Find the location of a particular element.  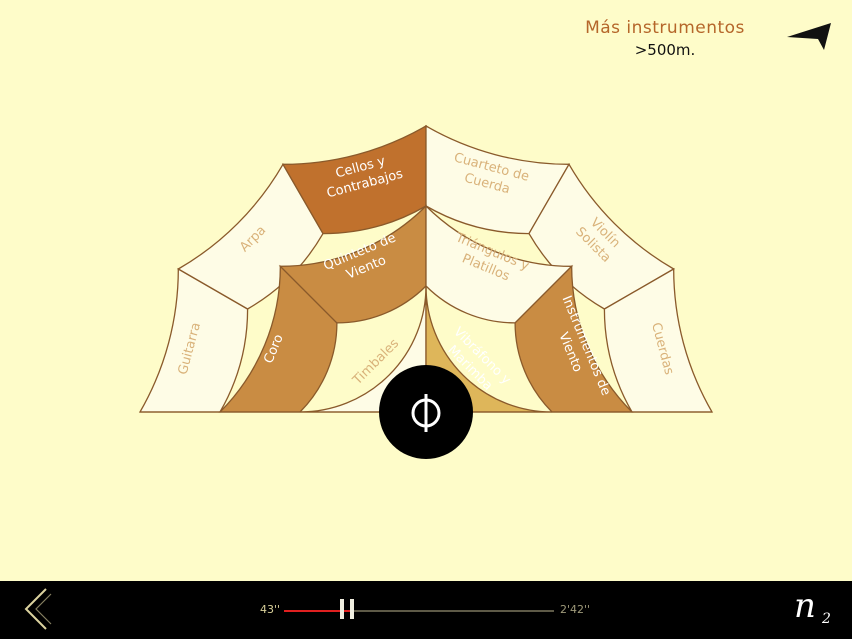

more-instruments-distance: >500m. is located at coordinates (665, 50).